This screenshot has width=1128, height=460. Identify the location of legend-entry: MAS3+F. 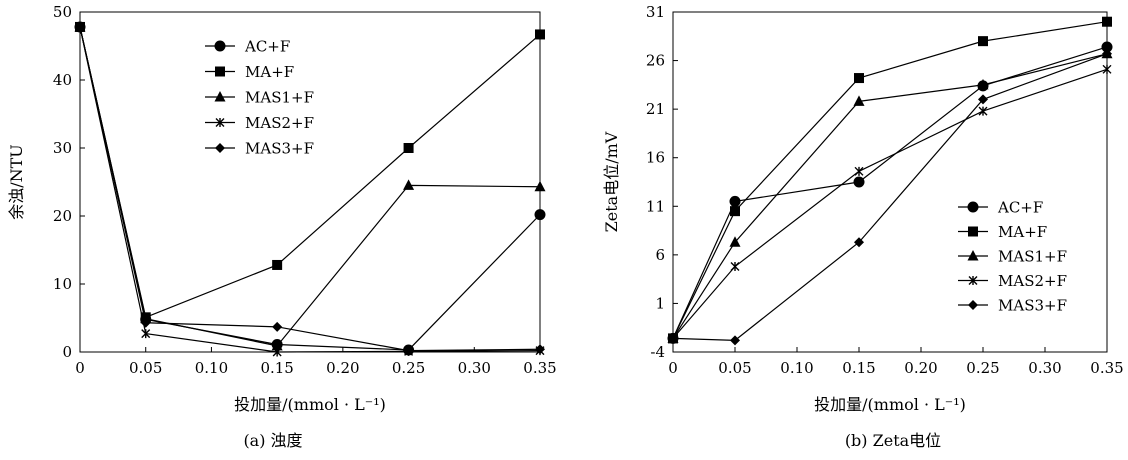
(259, 149).